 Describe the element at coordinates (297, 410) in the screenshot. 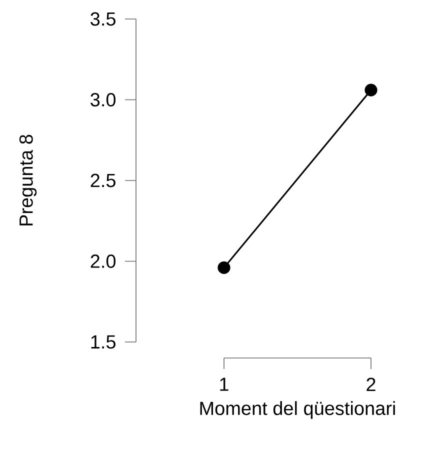

I see `x-axis-title: Moment del qüestionari` at that location.